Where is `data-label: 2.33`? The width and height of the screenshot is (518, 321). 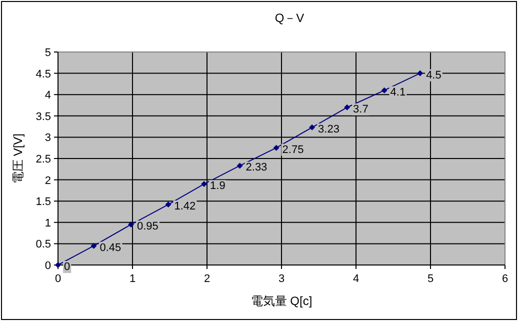
data-label: 2.33 is located at coordinates (257, 168).